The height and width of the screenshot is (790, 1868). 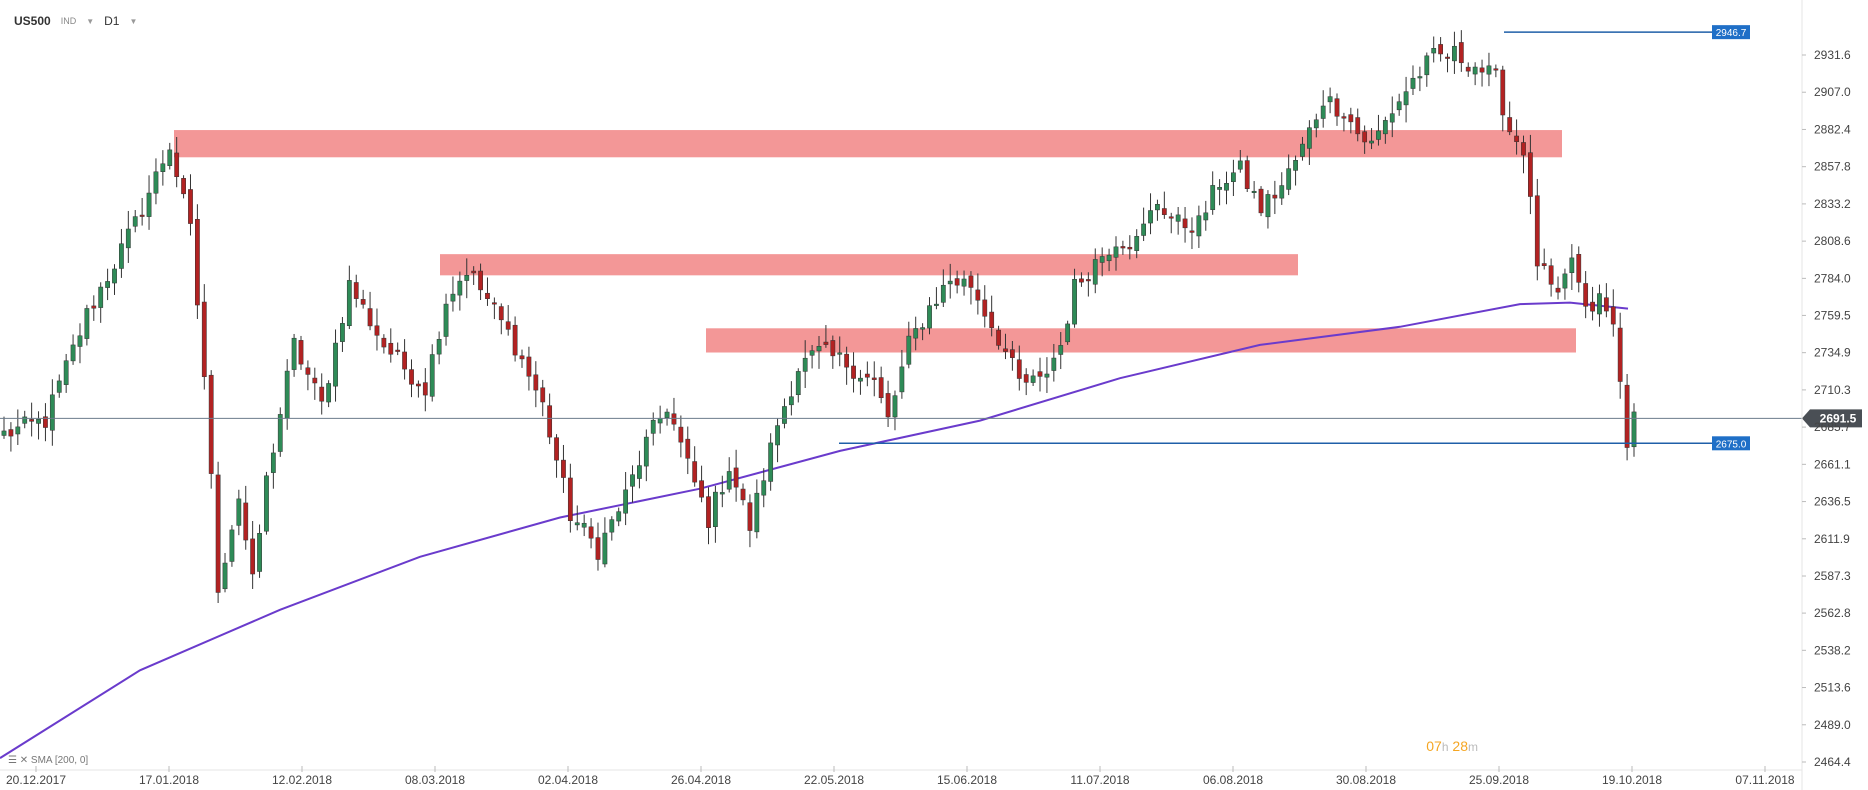 What do you see at coordinates (869, 265) in the screenshot?
I see `resistance-zone` at bounding box center [869, 265].